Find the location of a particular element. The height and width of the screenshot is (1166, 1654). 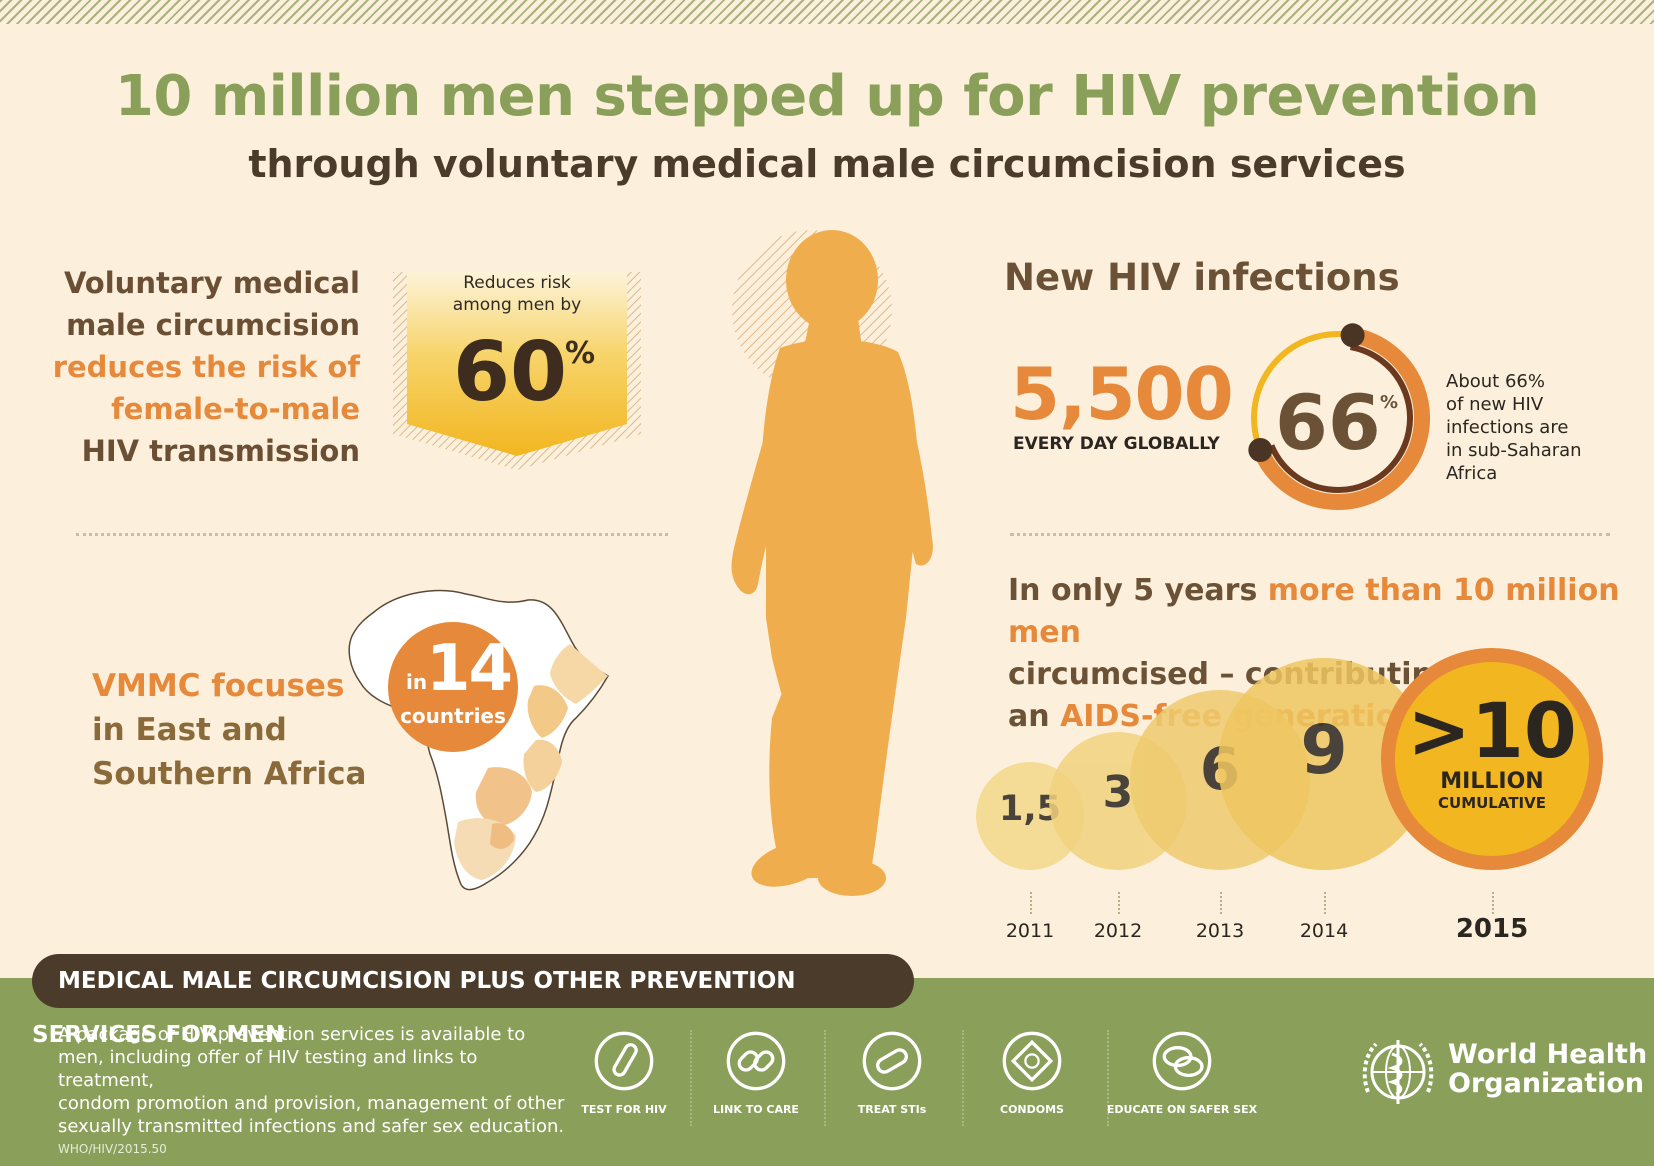

badge-value: 60 is located at coordinates (510, 372).